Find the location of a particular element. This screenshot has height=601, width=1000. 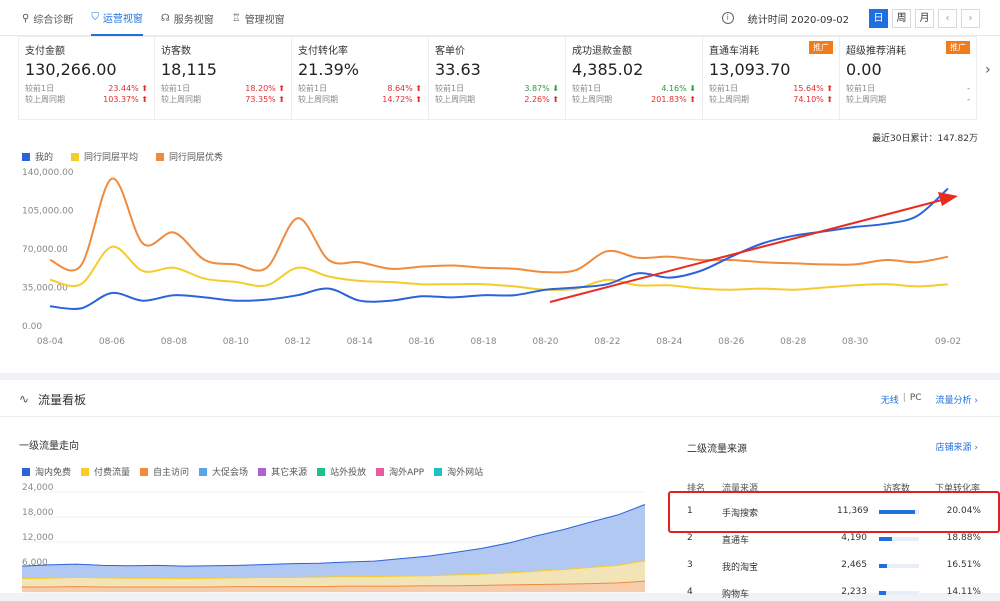

nav-diagnosis: ⚲ 综合诊断 is located at coordinates (47, 18).